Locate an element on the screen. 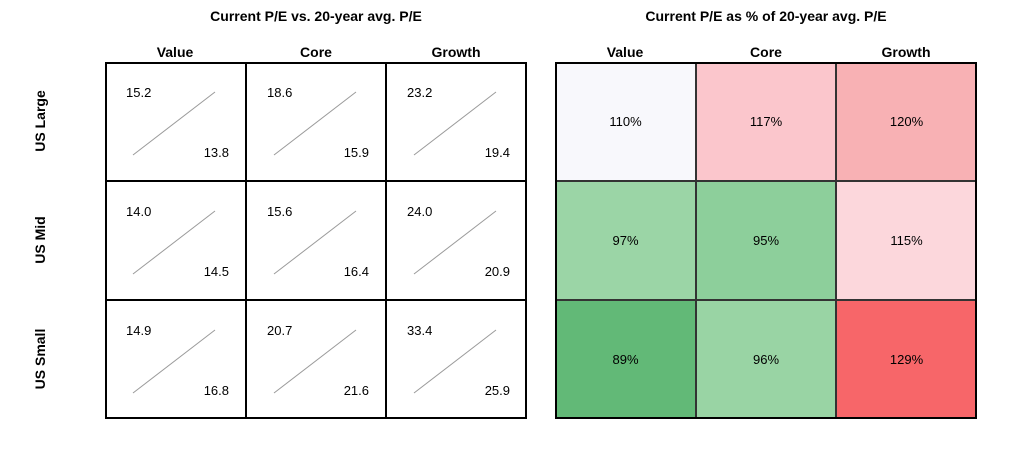 This screenshot has height=451, width=1024. pe-cell-us-large-core: 18.6 15.9 is located at coordinates (316, 121).